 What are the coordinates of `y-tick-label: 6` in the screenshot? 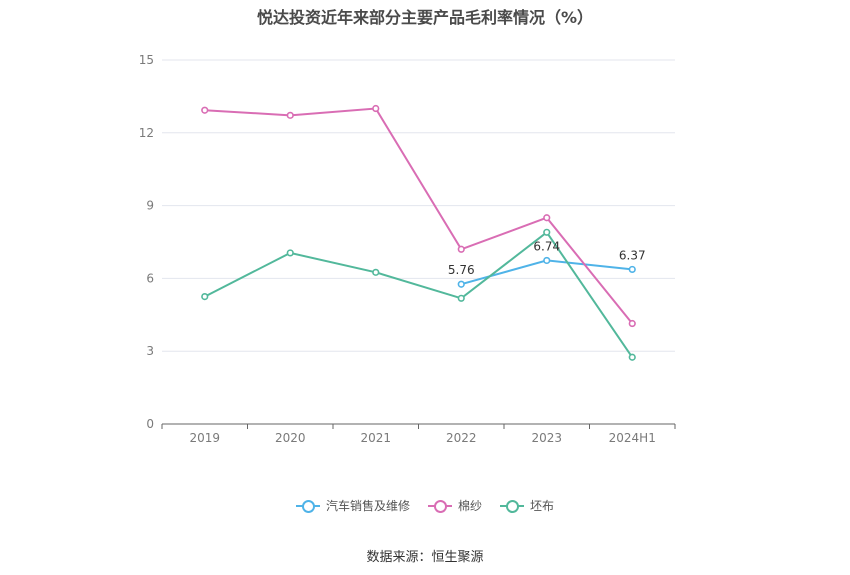 It's located at (150, 278).